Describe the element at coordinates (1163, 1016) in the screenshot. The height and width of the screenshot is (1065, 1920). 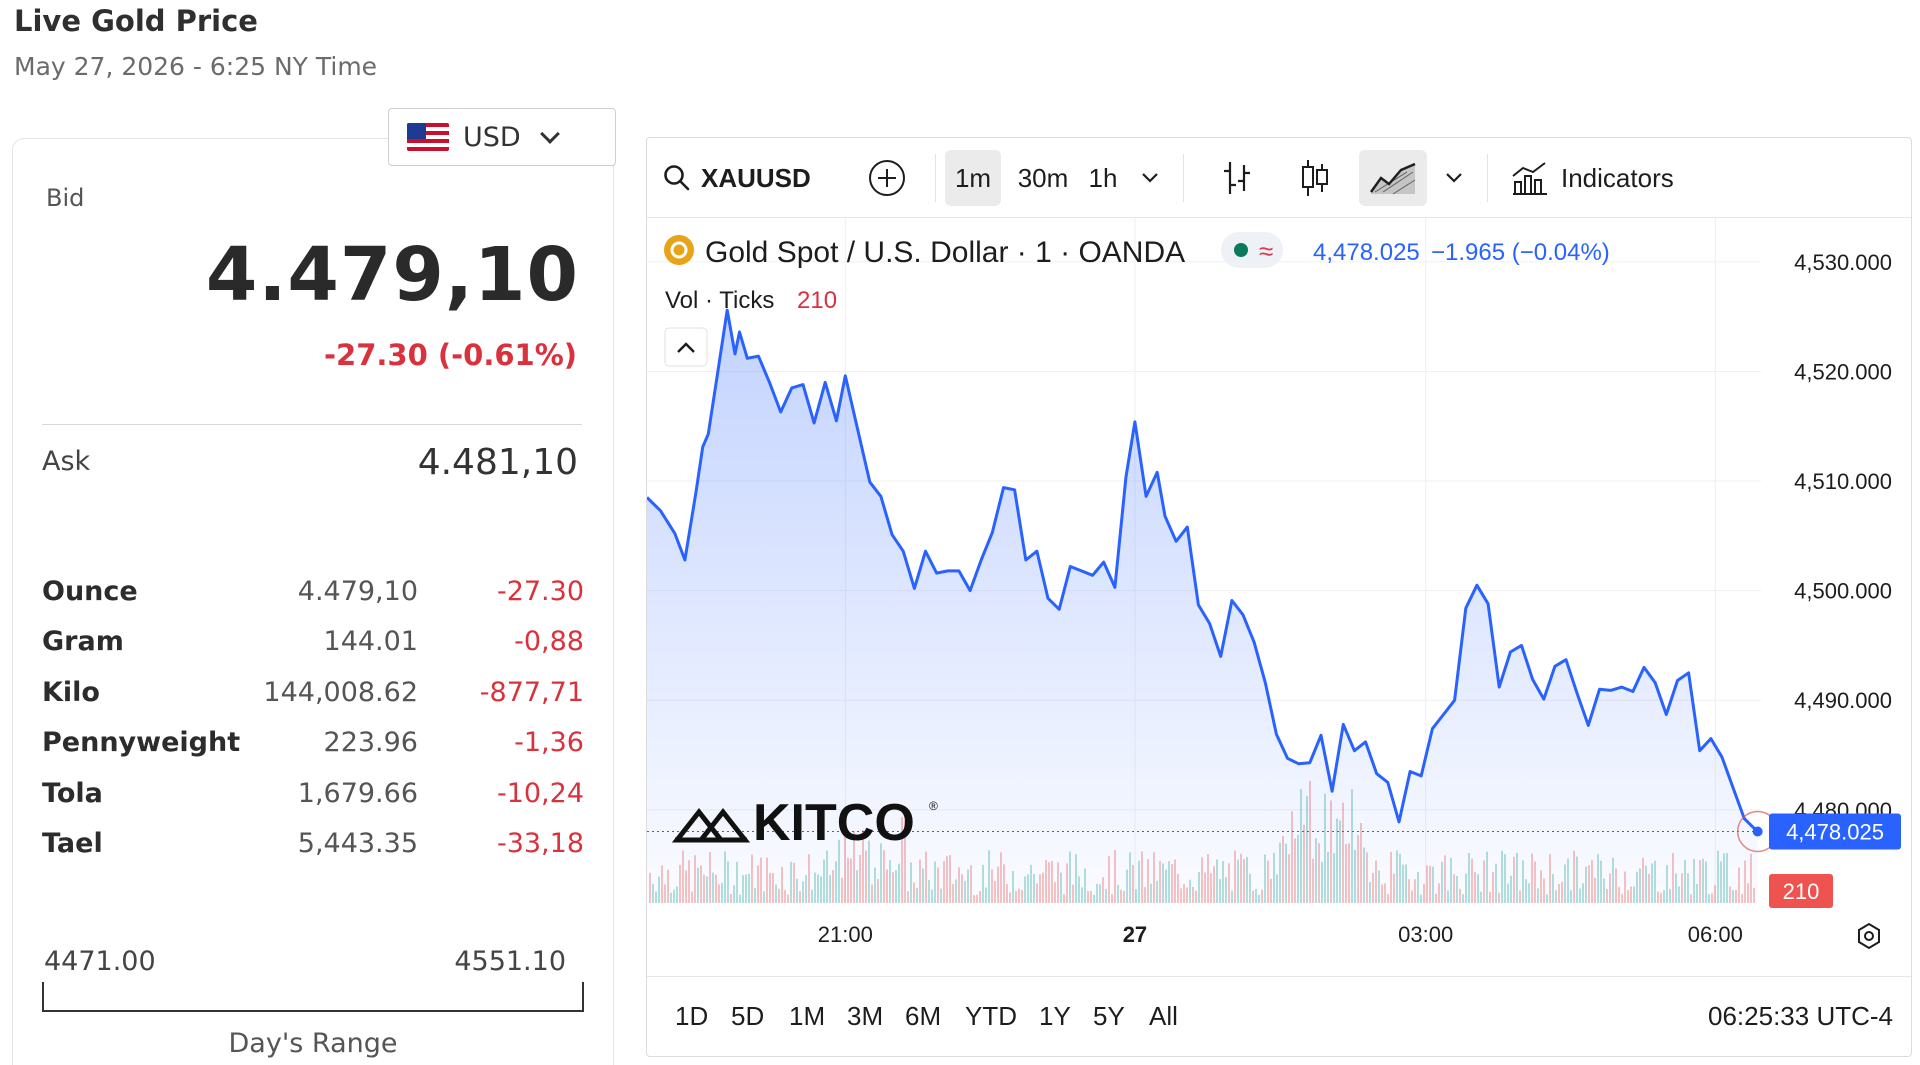
I see `range-all: All` at that location.